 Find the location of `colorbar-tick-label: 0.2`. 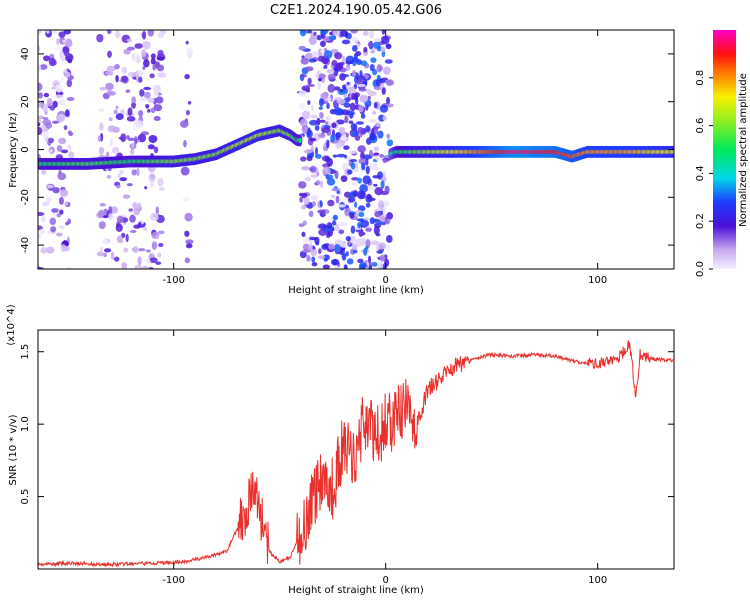

colorbar-tick-label: 0.2 is located at coordinates (700, 221).